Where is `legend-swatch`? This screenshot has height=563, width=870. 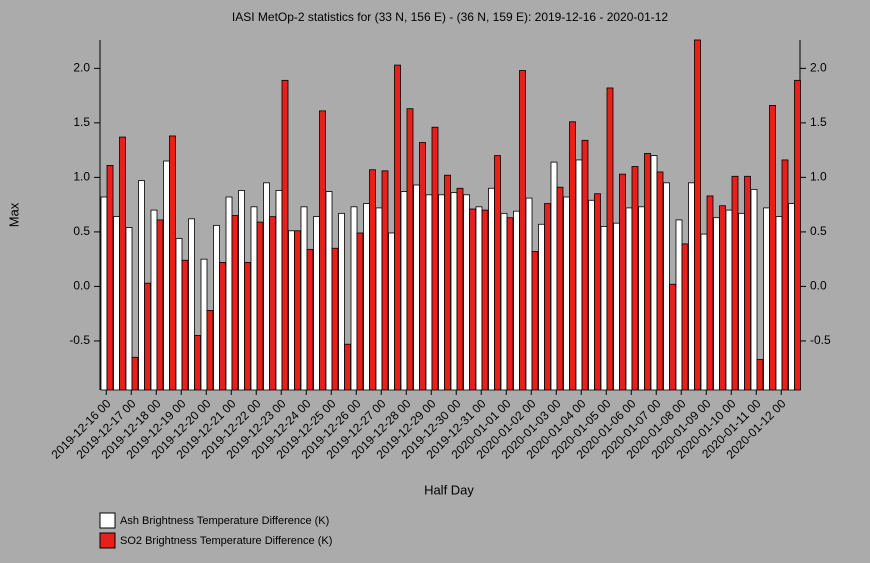 legend-swatch is located at coordinates (107, 540).